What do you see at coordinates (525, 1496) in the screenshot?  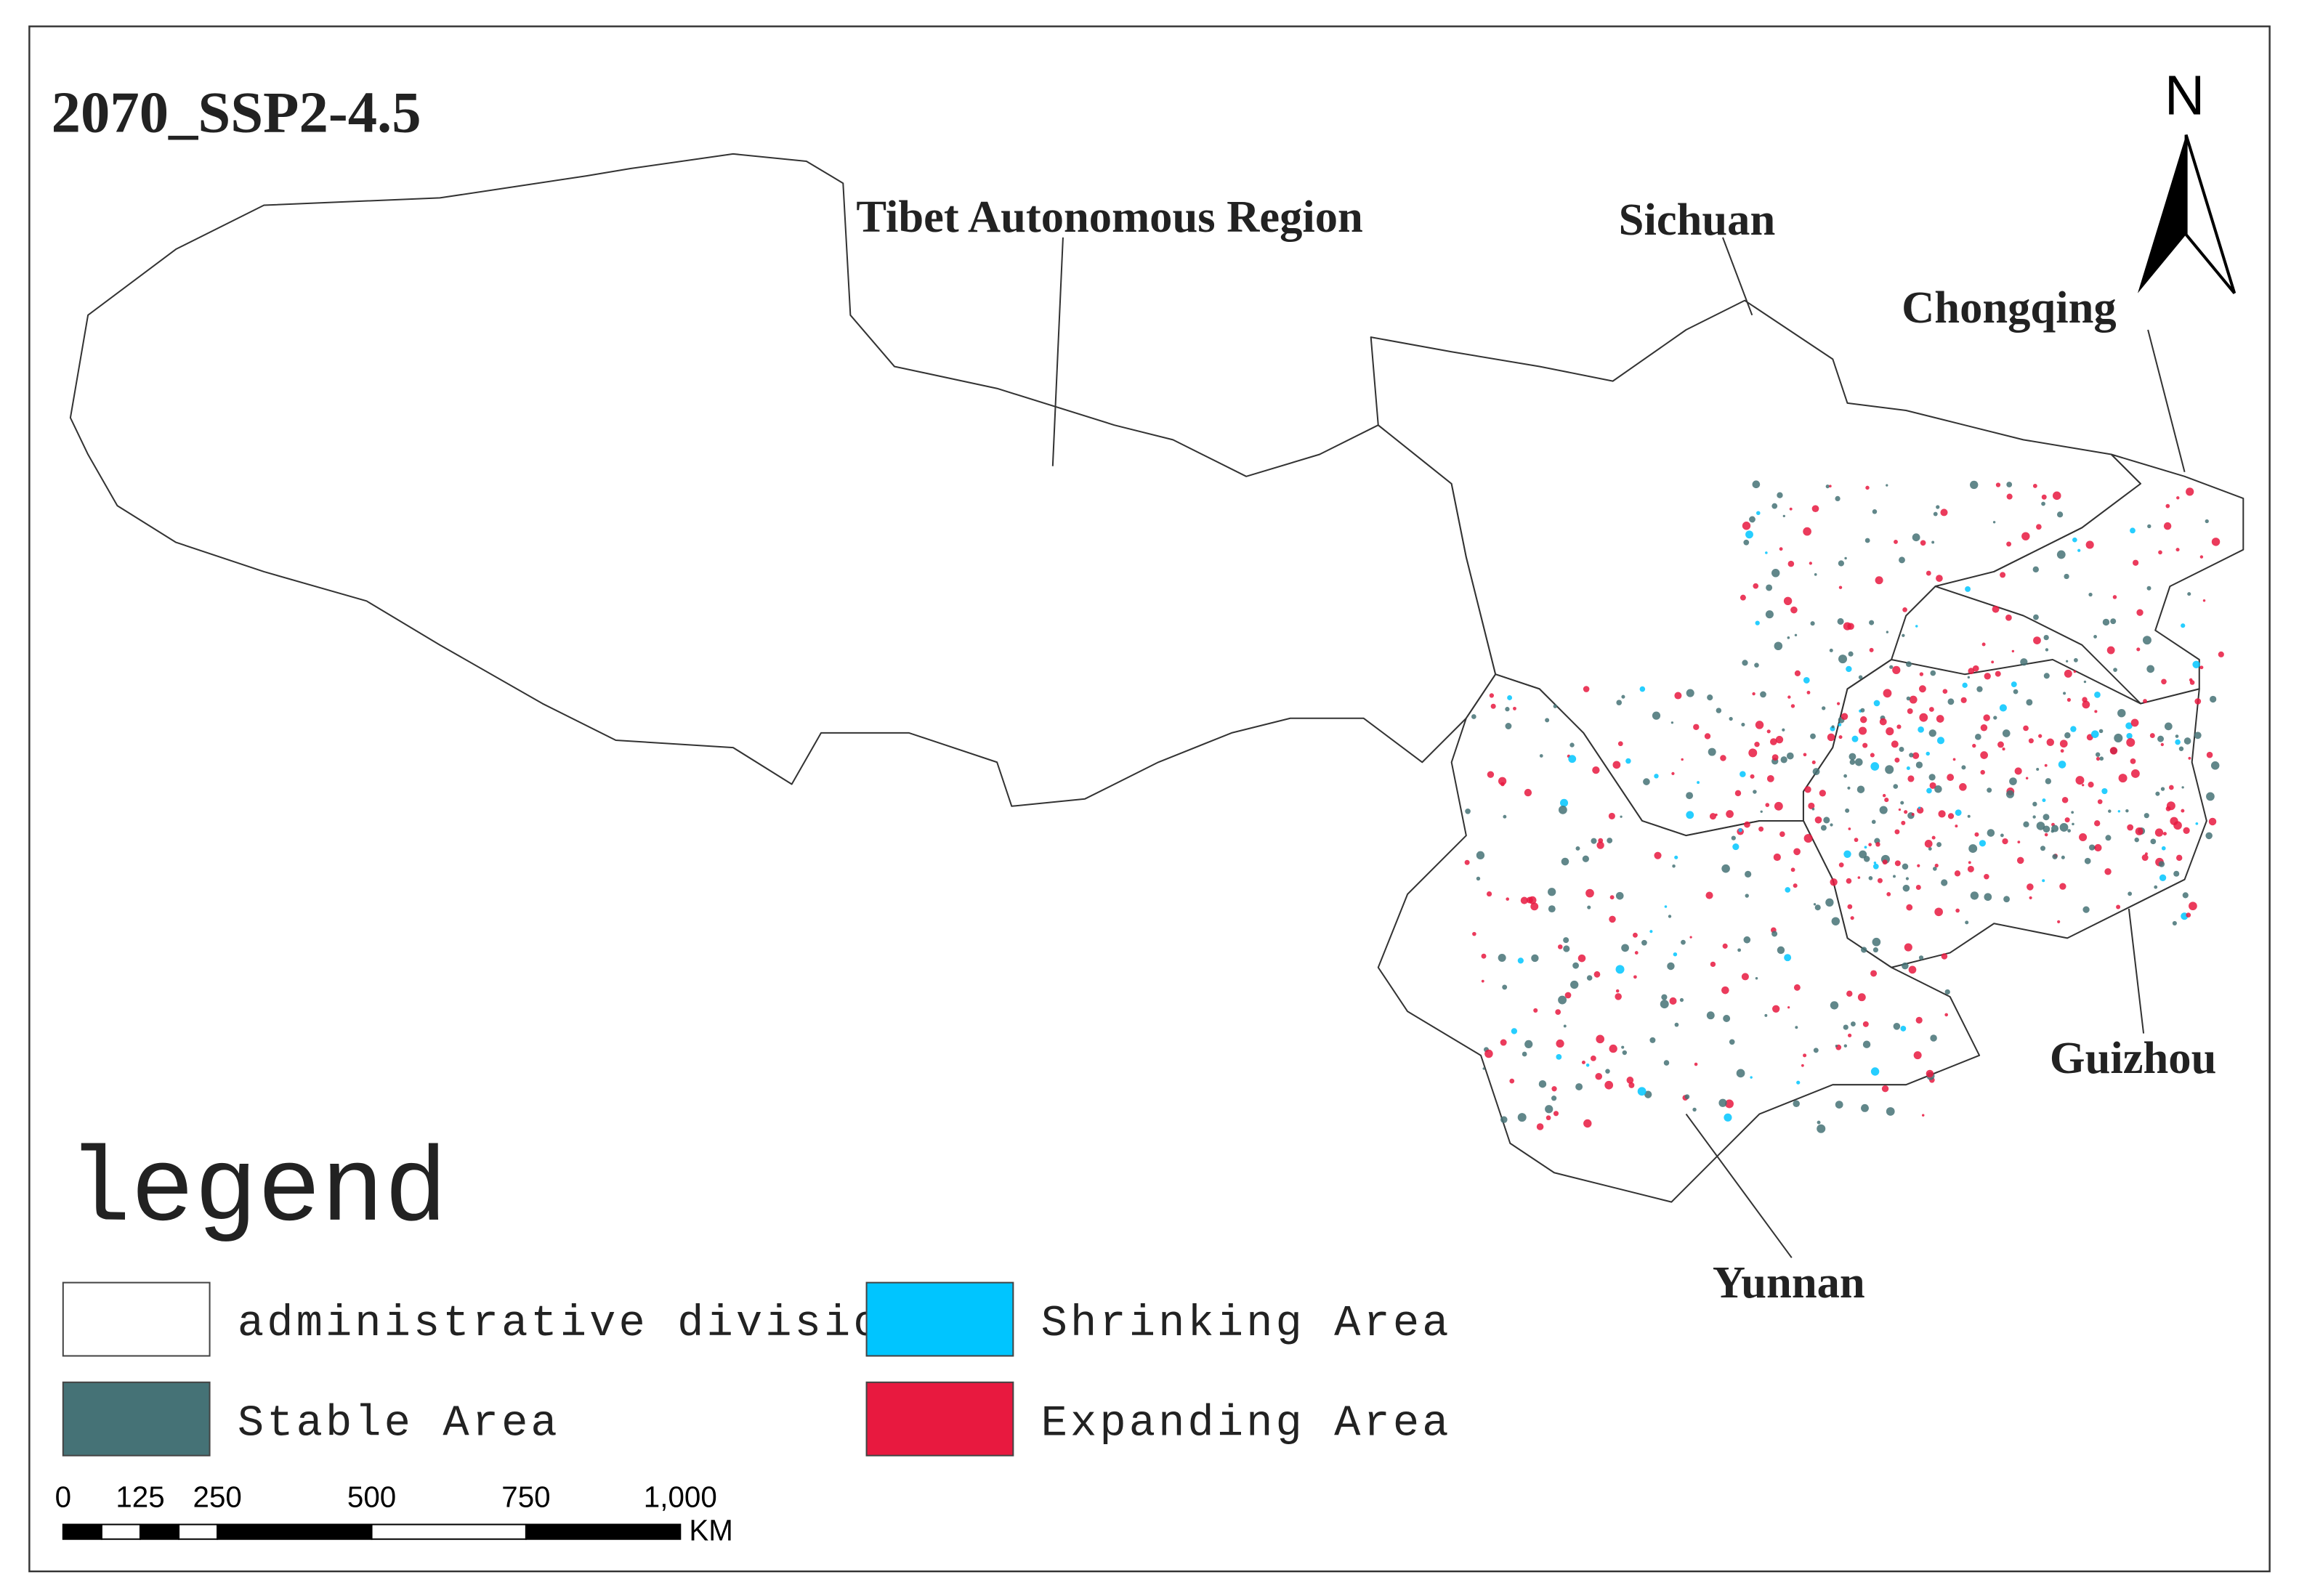 I see `scale-tick-label: 750` at bounding box center [525, 1496].